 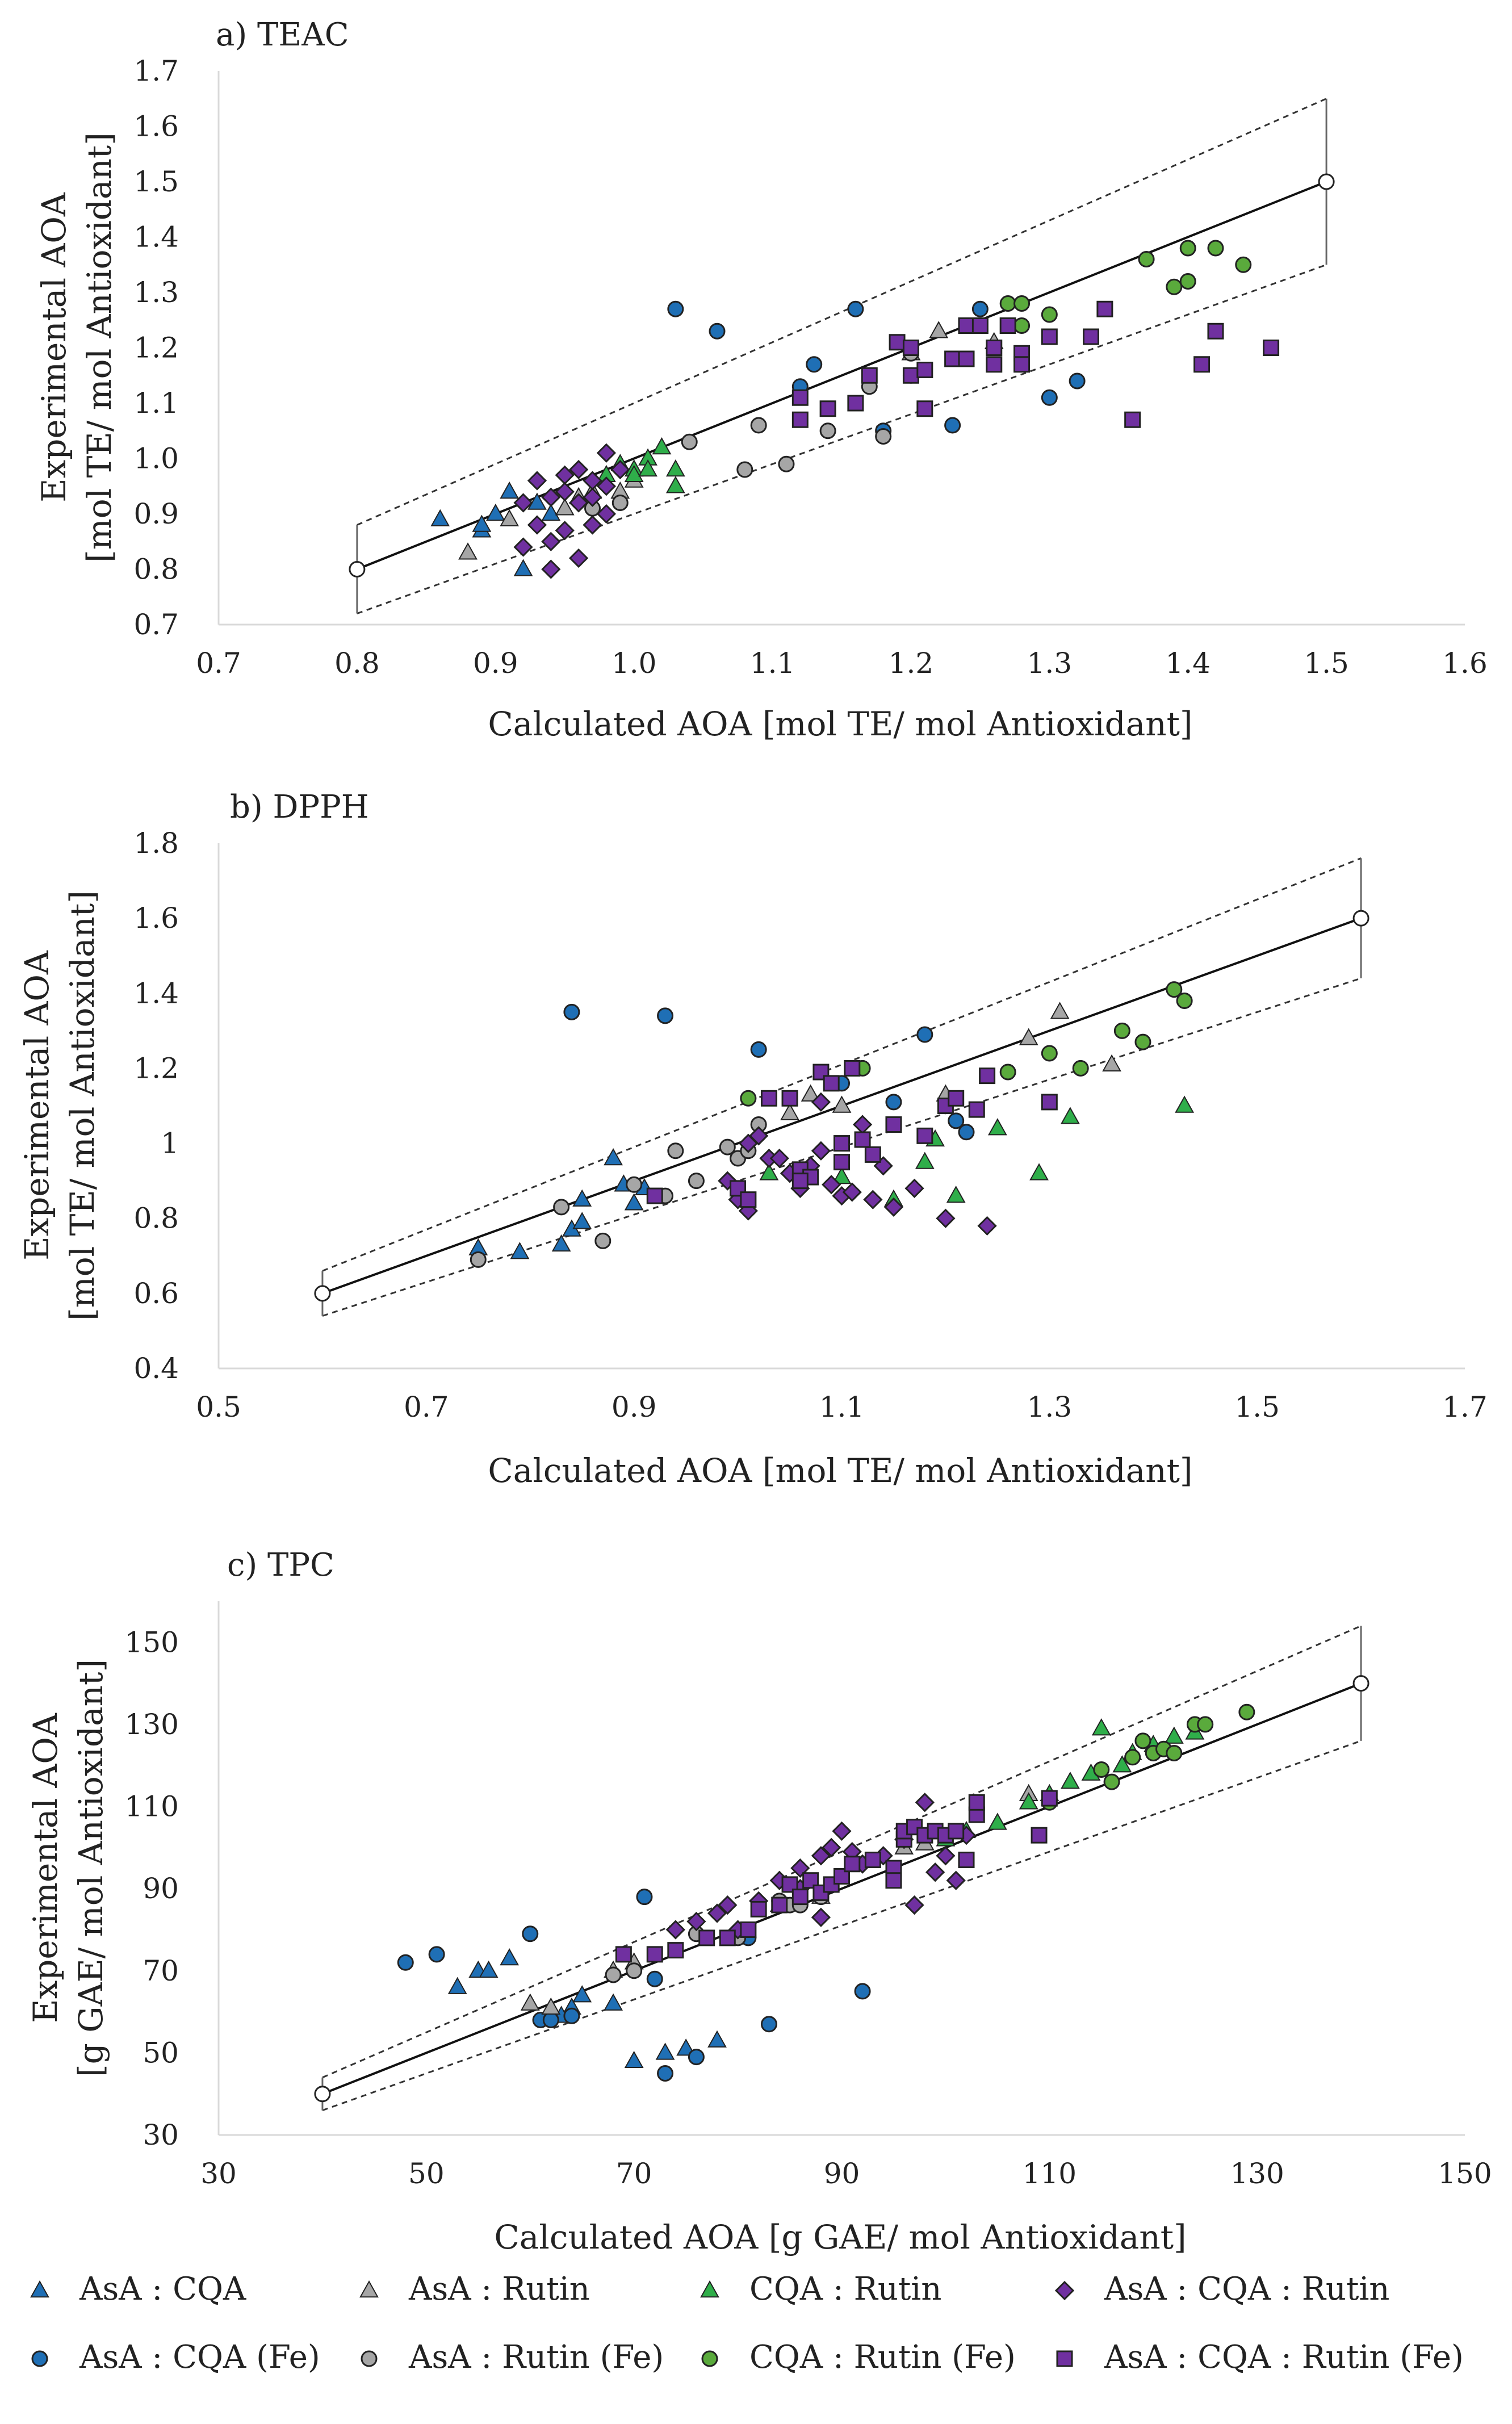 I want to click on y-tick-label: 1.5, so click(x=156, y=181).